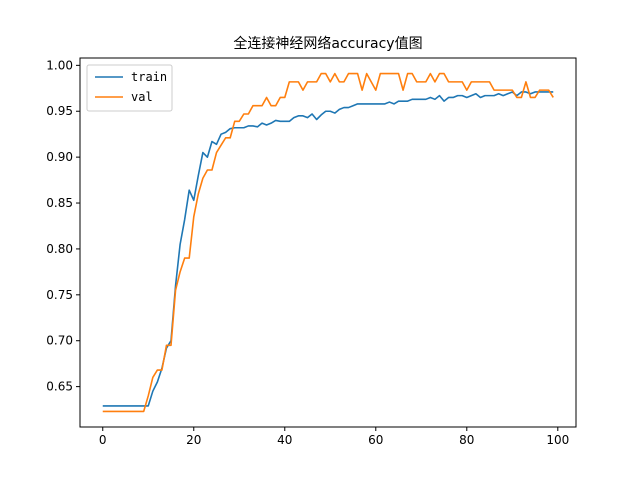 The height and width of the screenshot is (480, 640). Describe the element at coordinates (59, 157) in the screenshot. I see `y-tick-label: 0.90` at that location.